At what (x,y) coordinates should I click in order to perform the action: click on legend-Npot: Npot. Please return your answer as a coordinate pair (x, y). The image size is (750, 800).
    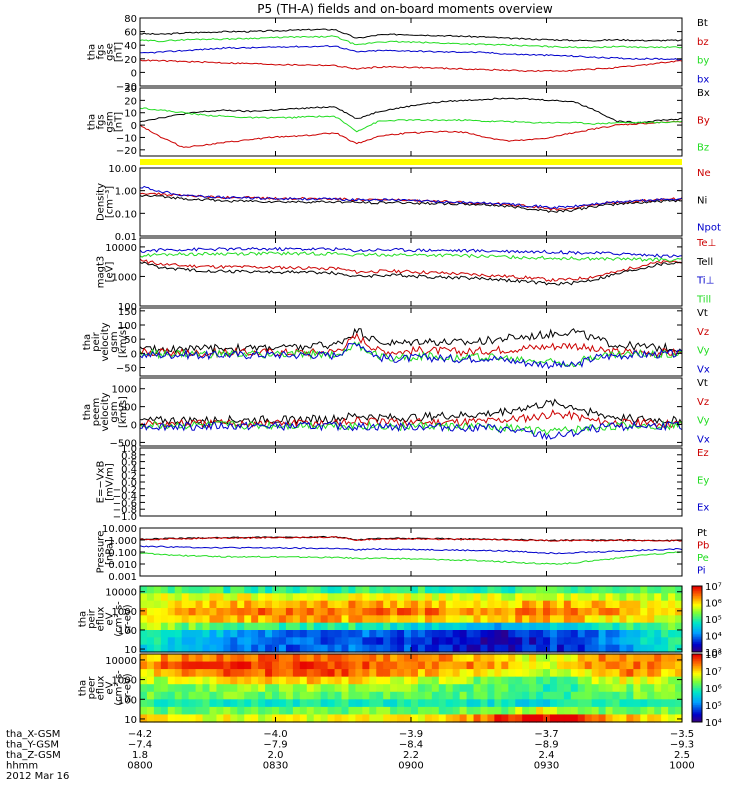
    Looking at the image, I should click on (709, 228).